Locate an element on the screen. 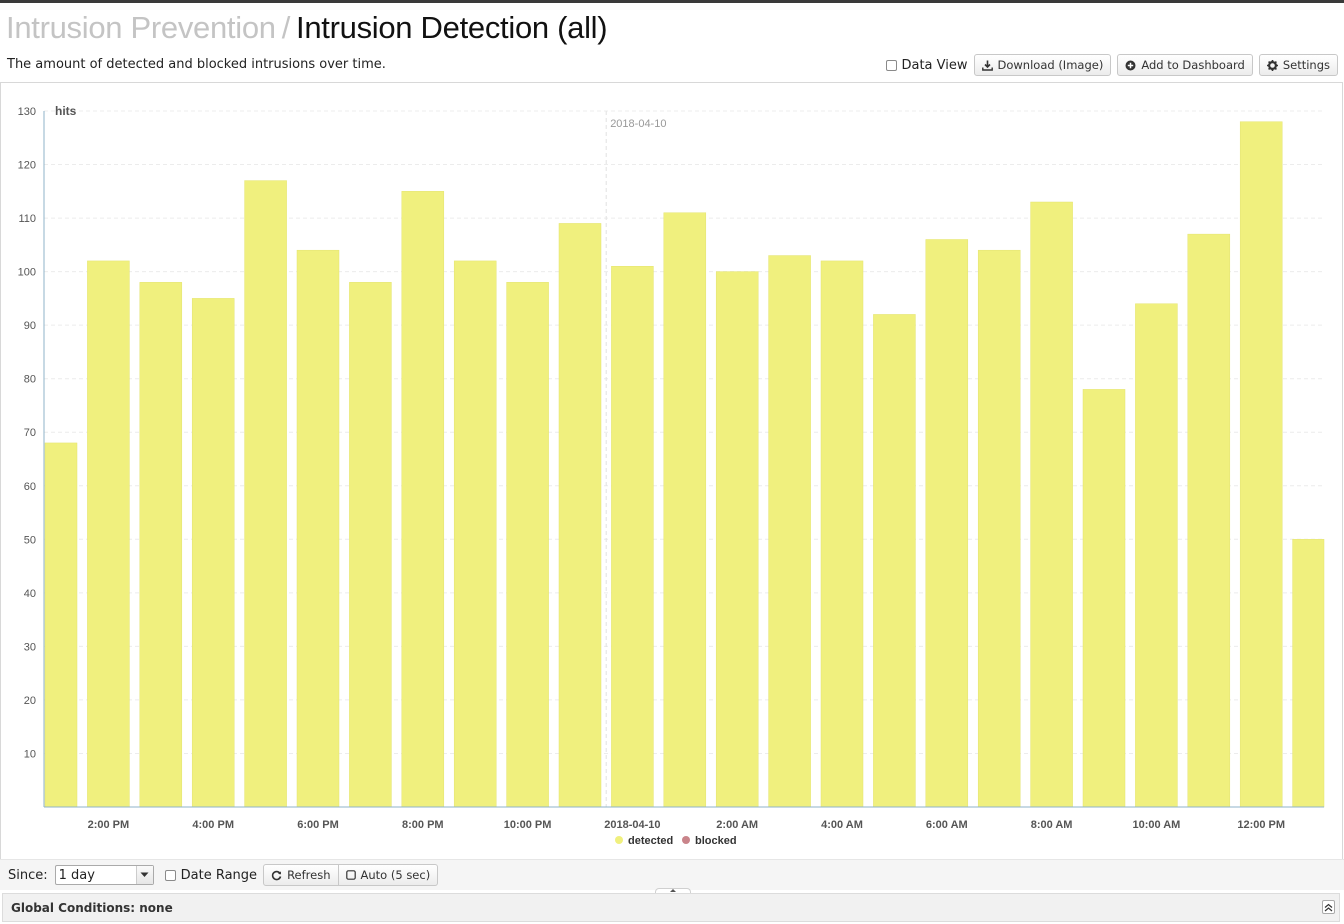  refresh-button: Refresh is located at coordinates (301, 875).